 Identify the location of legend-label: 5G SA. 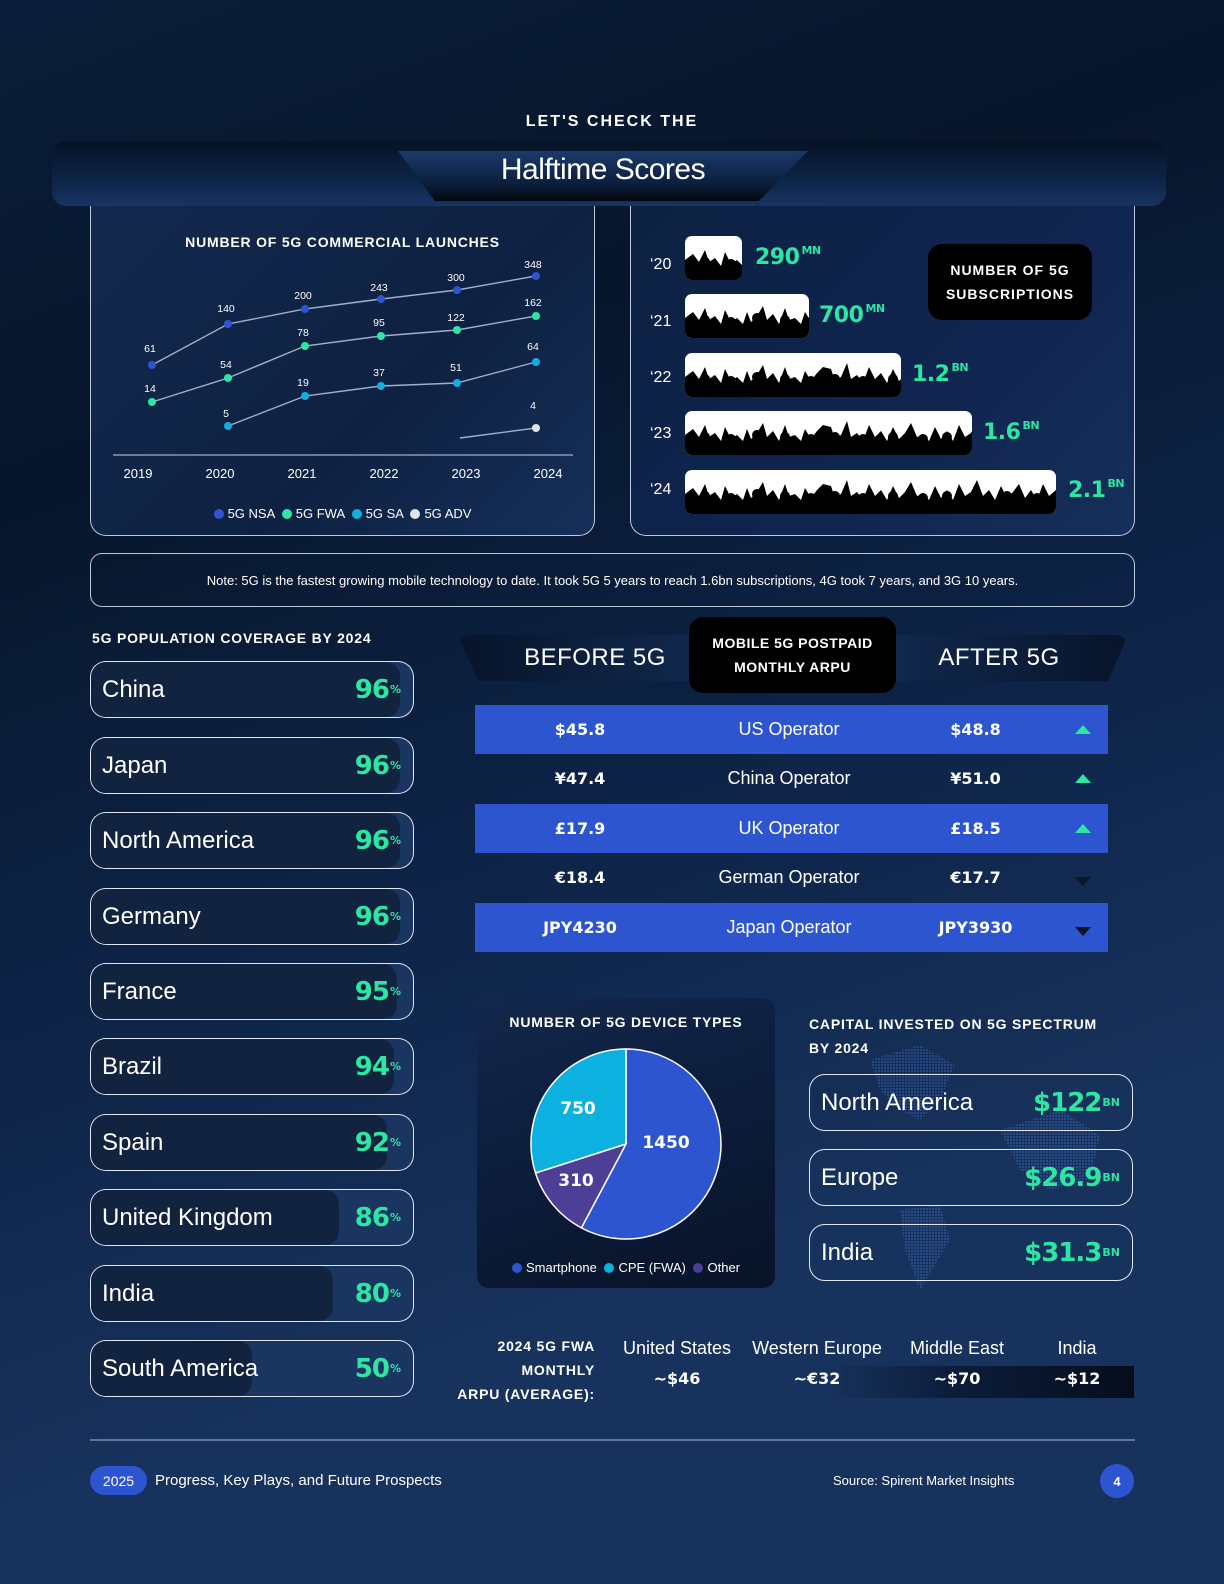
(384, 513).